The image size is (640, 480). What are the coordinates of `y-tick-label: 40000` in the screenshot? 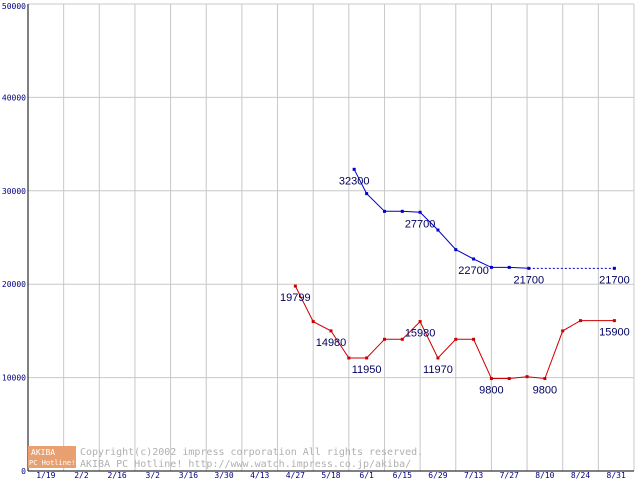 It's located at (14, 97).